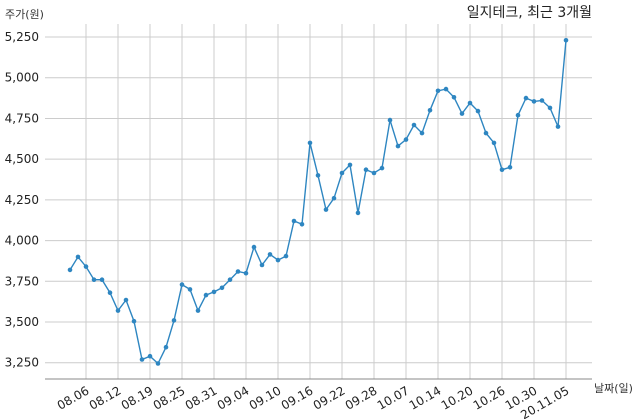  What do you see at coordinates (329, 397) in the screenshot?
I see `x-tick-label: 09.22` at bounding box center [329, 397].